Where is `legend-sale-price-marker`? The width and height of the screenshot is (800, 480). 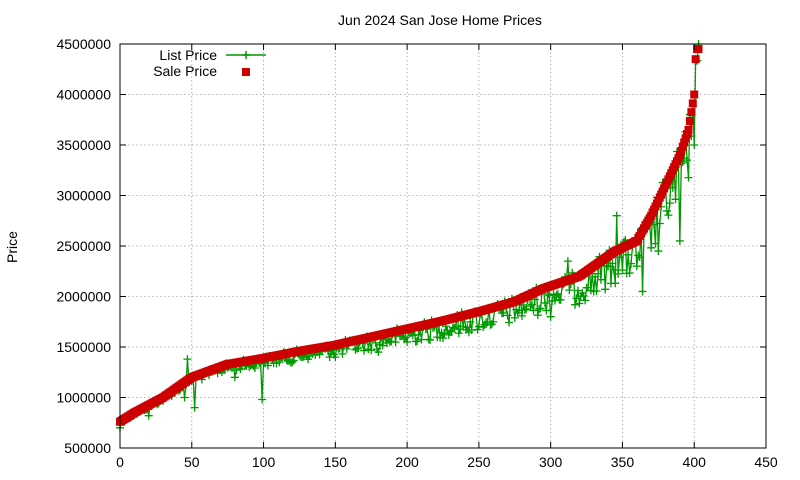 legend-sale-price-marker is located at coordinates (246, 72).